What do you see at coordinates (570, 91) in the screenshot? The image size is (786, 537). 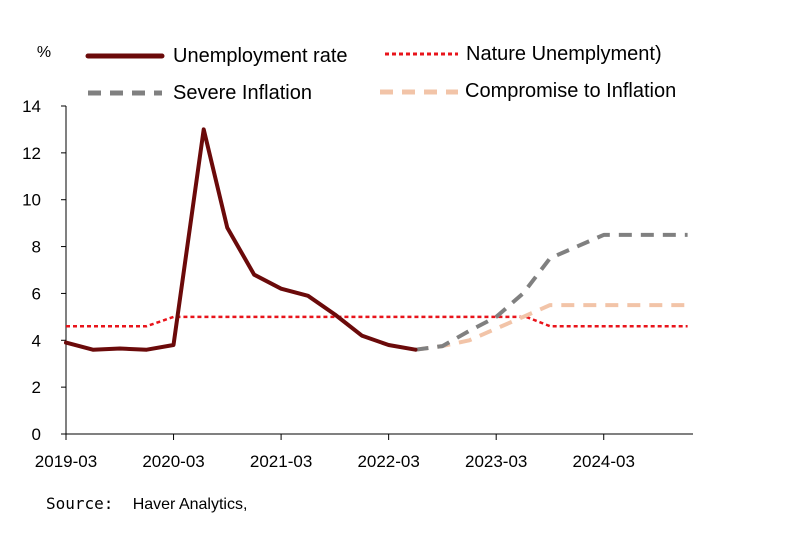 I see `legend-label-compromise: Compromise to Inflation` at bounding box center [570, 91].